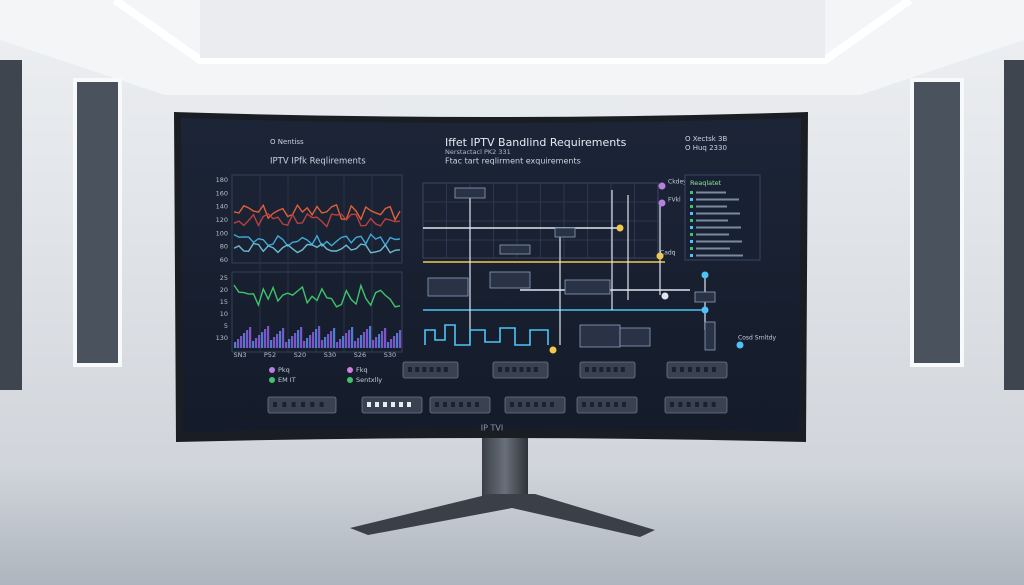  I want to click on legend-label: Pkq, so click(284, 370).